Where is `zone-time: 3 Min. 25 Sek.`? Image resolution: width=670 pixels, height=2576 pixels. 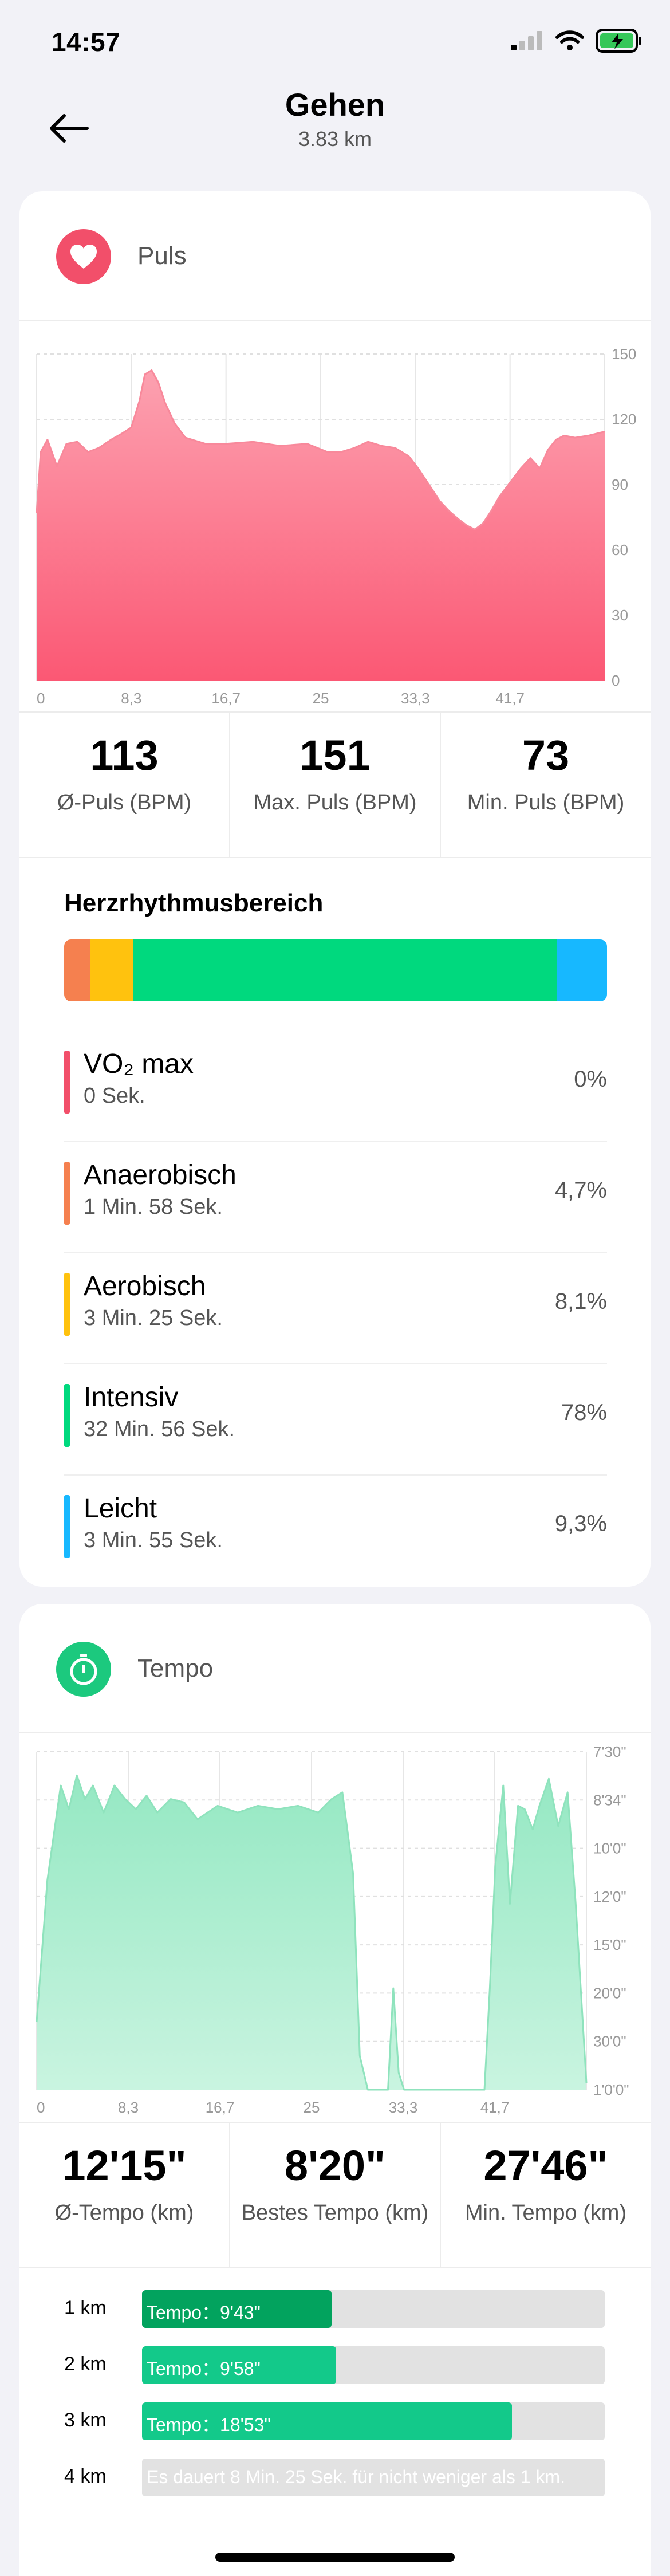
zone-time: 3 Min. 25 Sek. is located at coordinates (153, 1318).